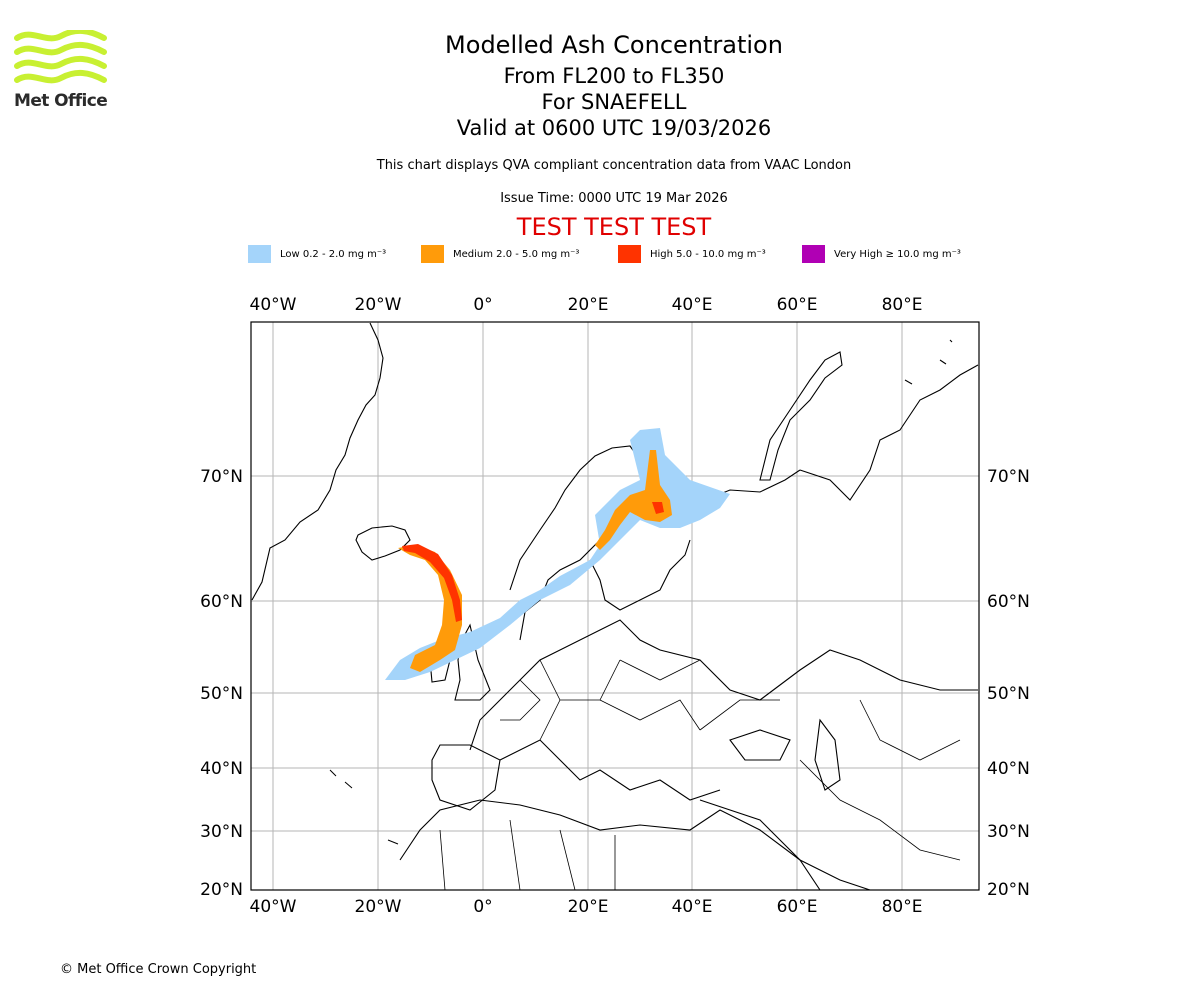 Image resolution: width=1200 pixels, height=1000 pixels. I want to click on legend-swatch-low, so click(259, 254).